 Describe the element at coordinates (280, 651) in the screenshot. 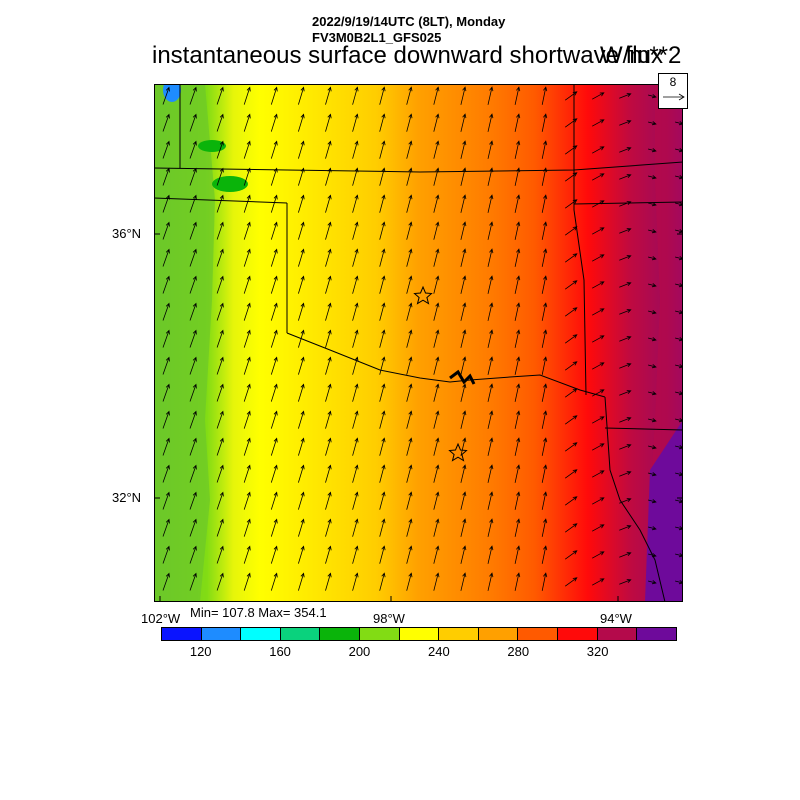

I see `colorbar-tick-label: 160` at that location.